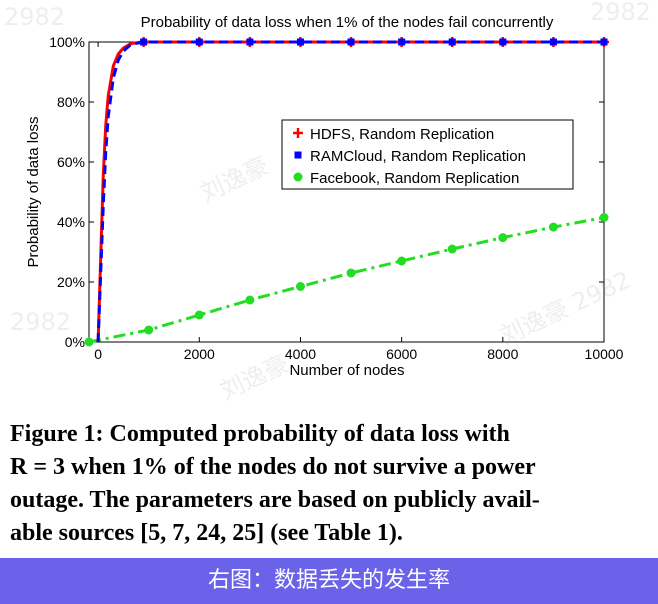 The height and width of the screenshot is (604, 658). I want to click on x-tick-label: 2000, so click(199, 354).